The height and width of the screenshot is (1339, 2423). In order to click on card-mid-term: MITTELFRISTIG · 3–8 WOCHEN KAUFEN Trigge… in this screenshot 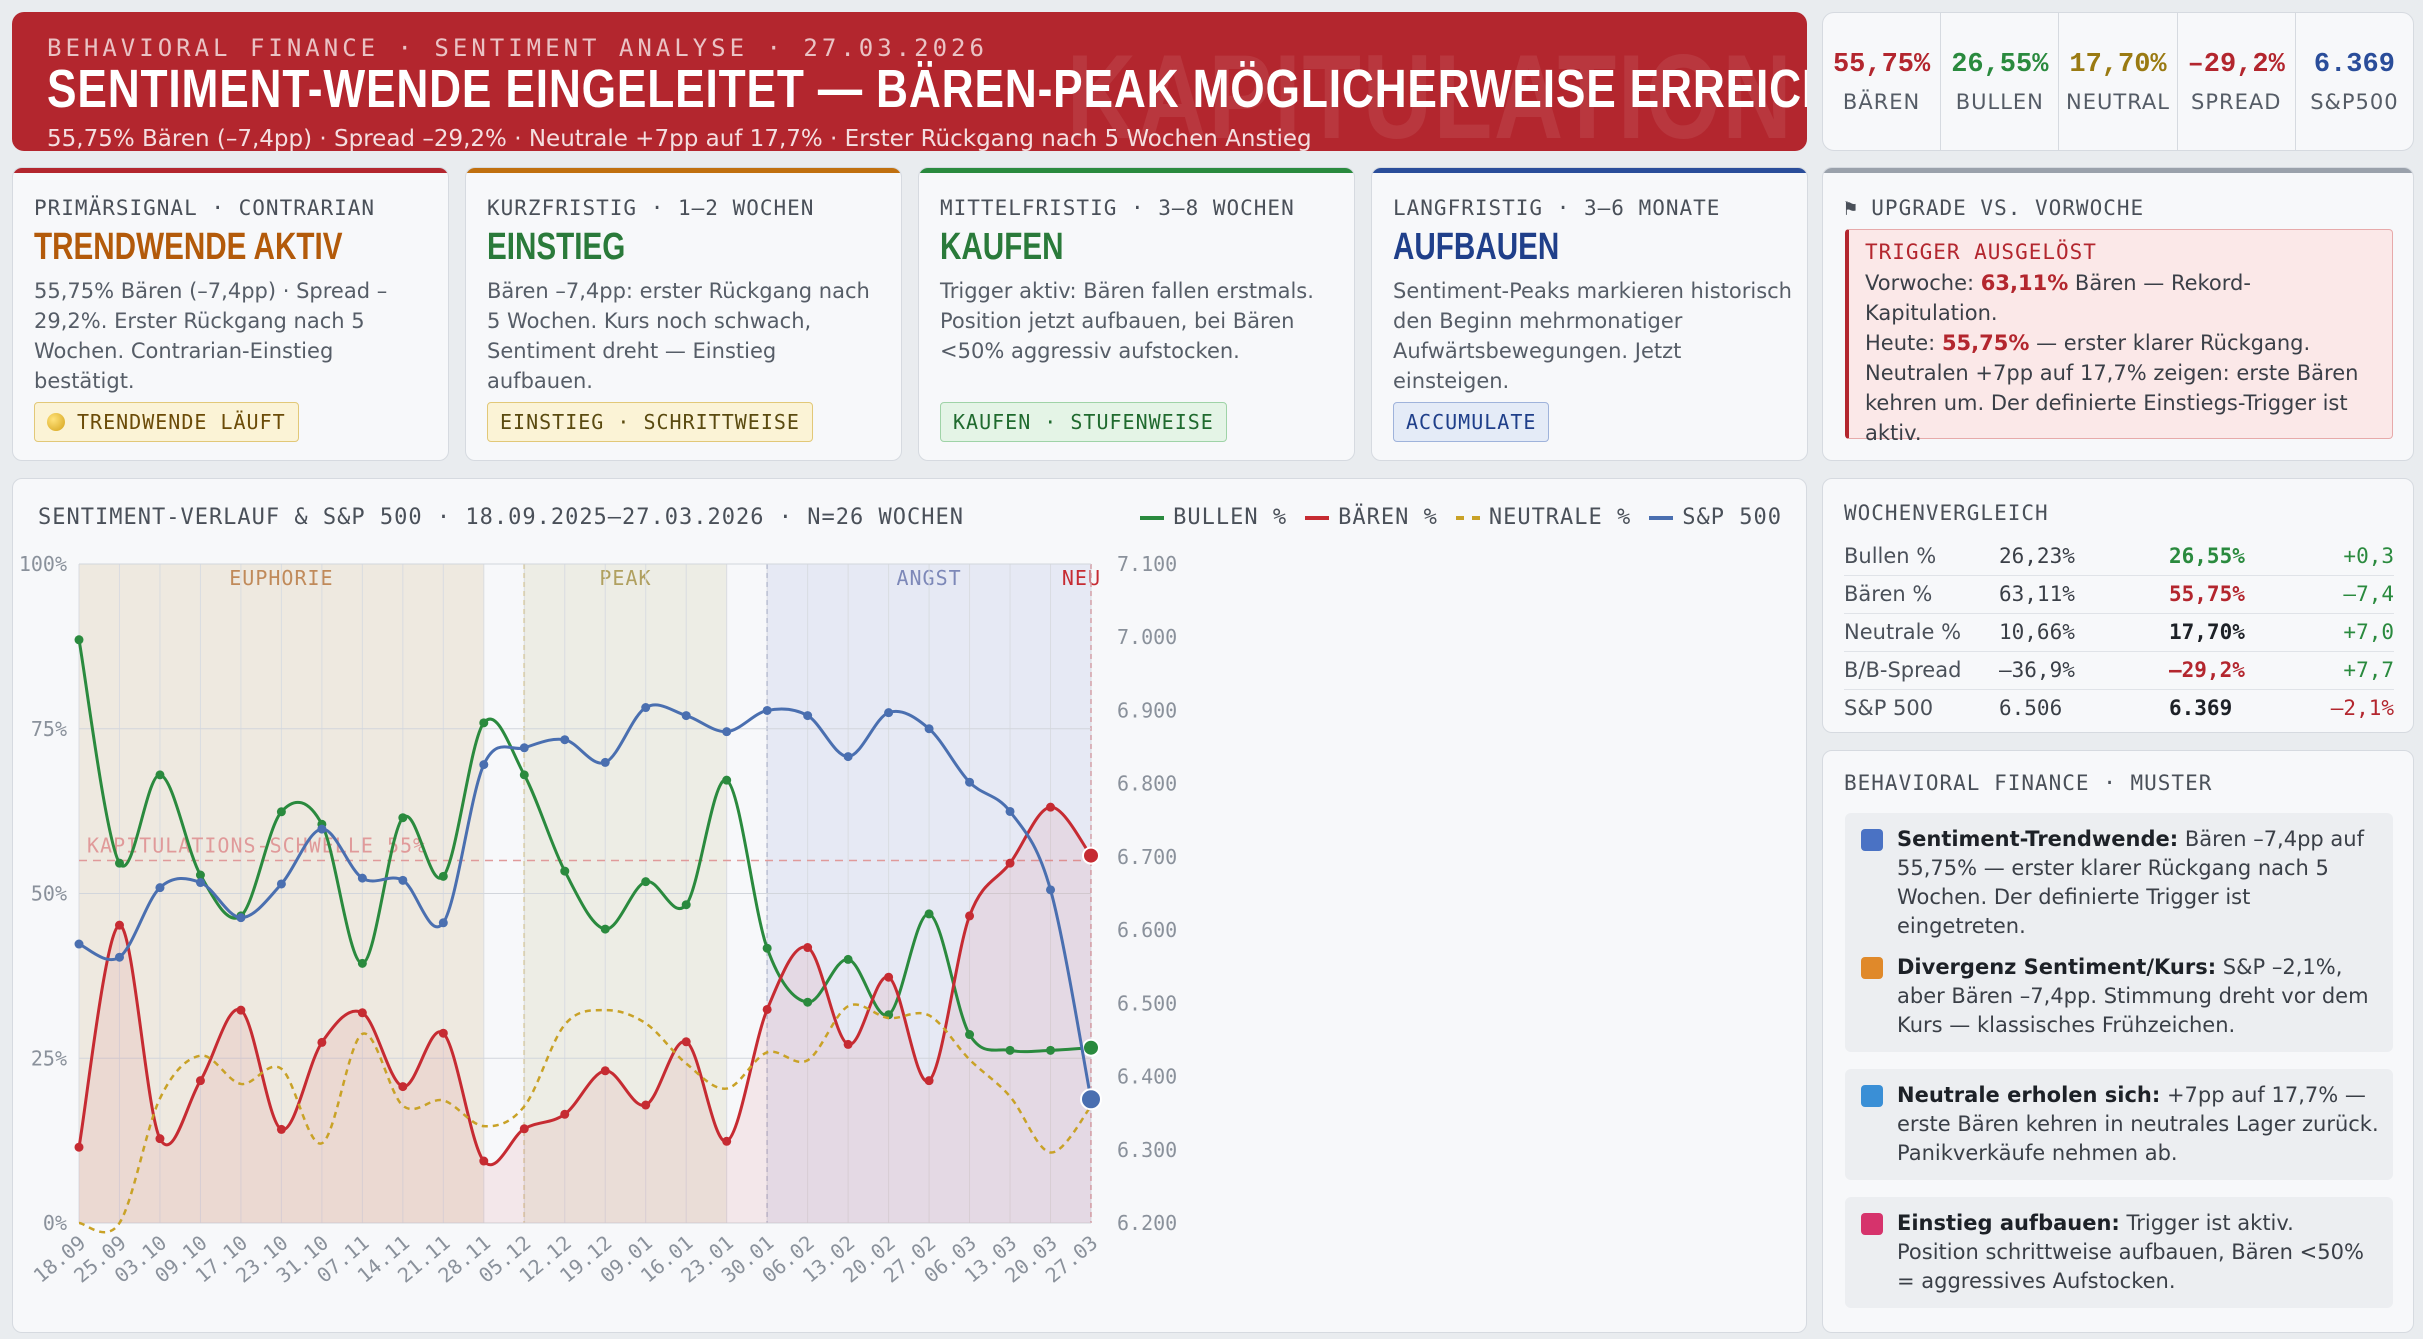, I will do `click(1136, 314)`.